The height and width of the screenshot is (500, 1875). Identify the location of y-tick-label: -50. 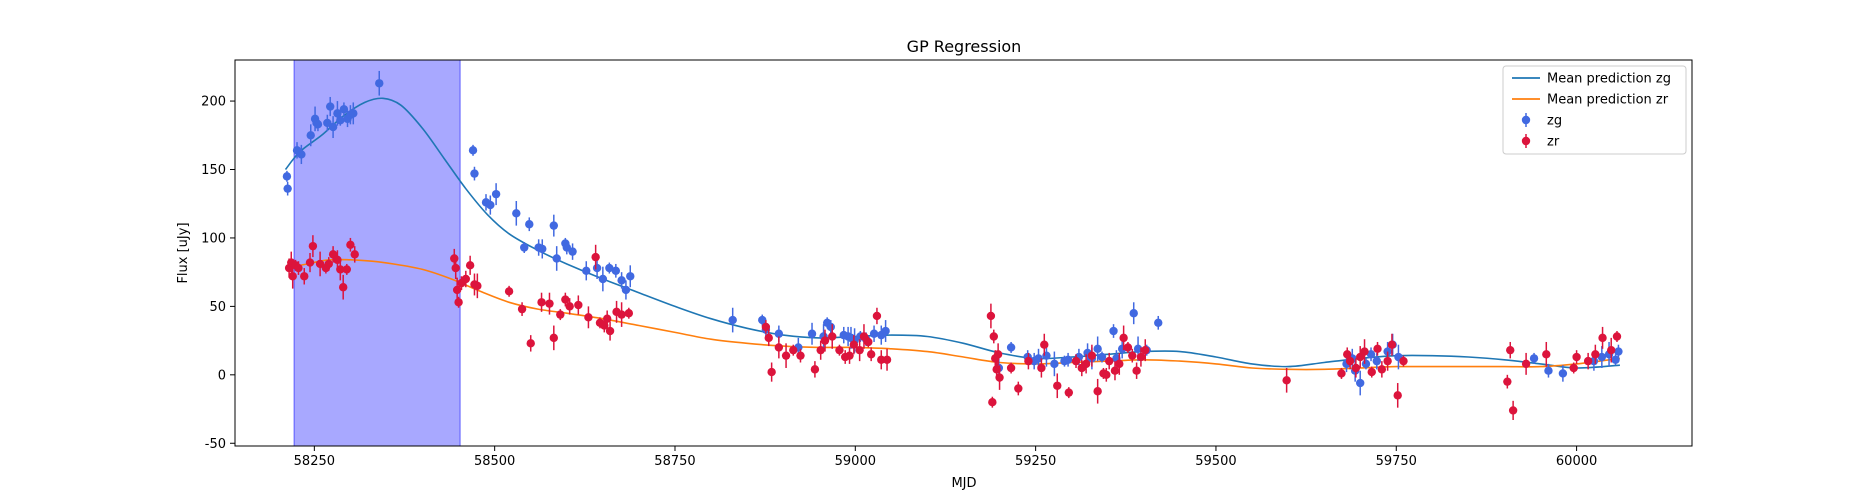
(215, 444).